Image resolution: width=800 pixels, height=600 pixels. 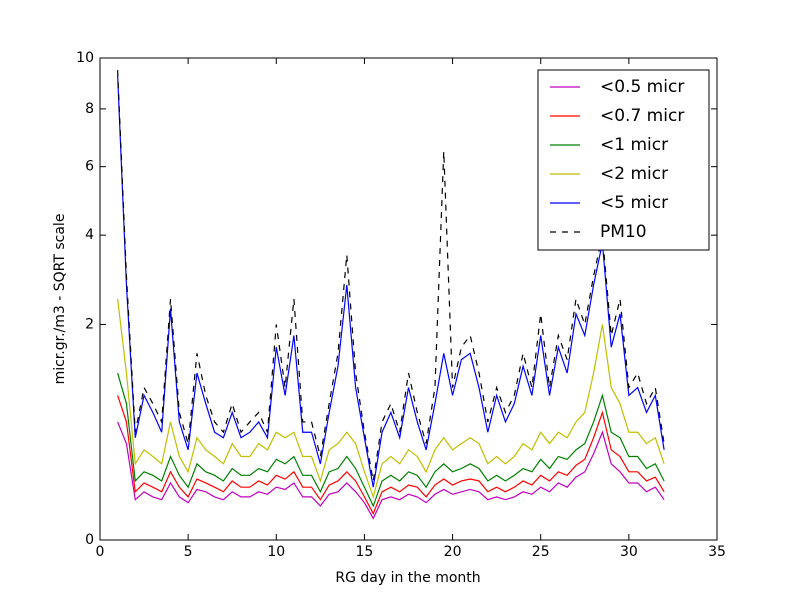 I want to click on y-axis-label: micr.gr./m3 - SQRT scale, so click(x=60, y=299).